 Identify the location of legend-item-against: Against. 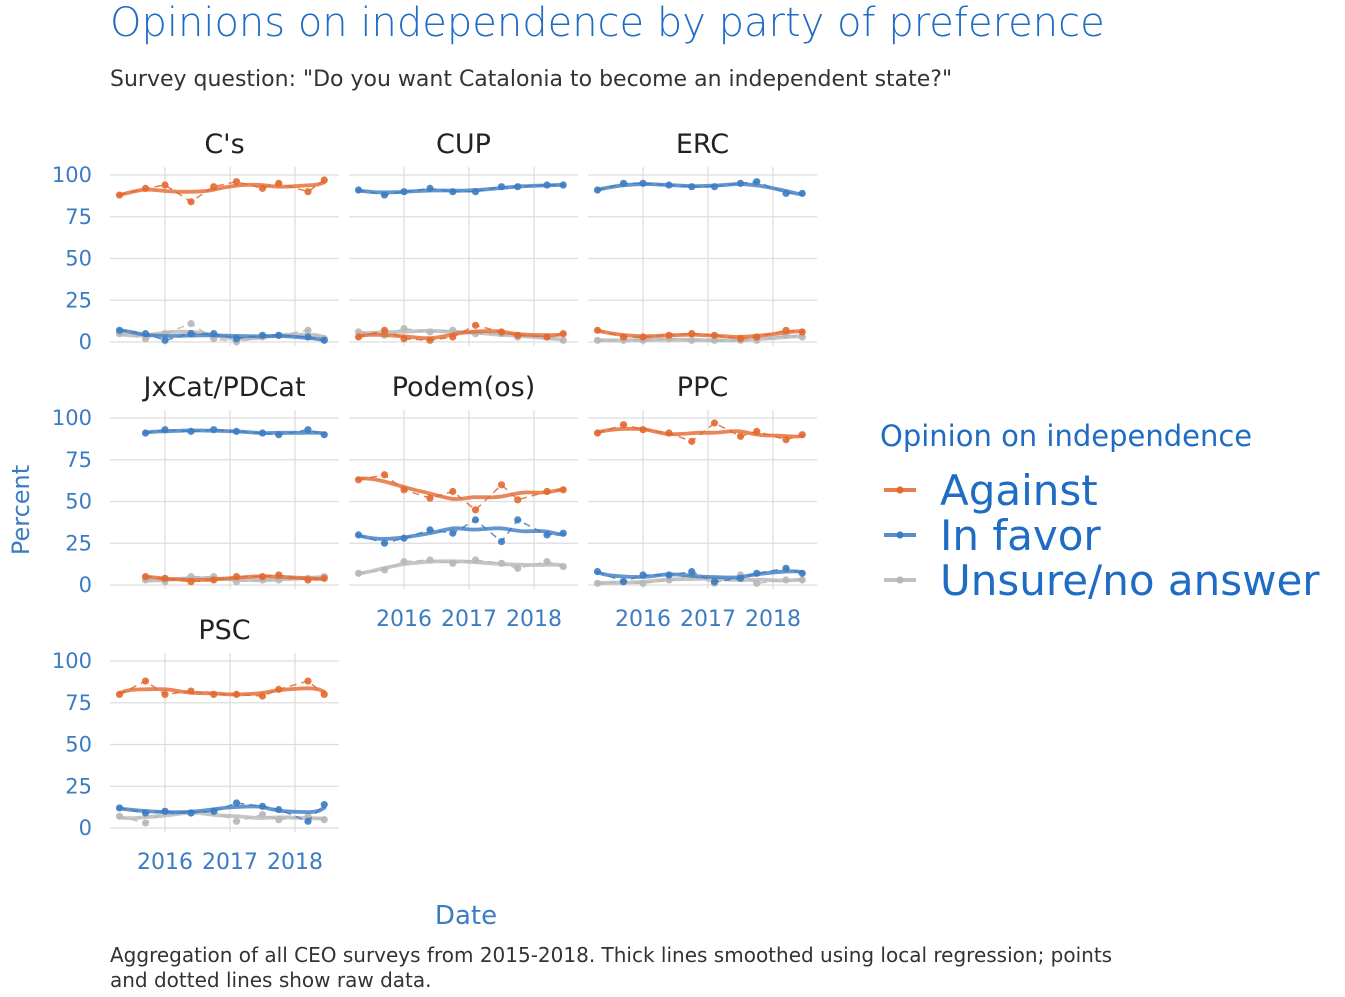
(991, 490).